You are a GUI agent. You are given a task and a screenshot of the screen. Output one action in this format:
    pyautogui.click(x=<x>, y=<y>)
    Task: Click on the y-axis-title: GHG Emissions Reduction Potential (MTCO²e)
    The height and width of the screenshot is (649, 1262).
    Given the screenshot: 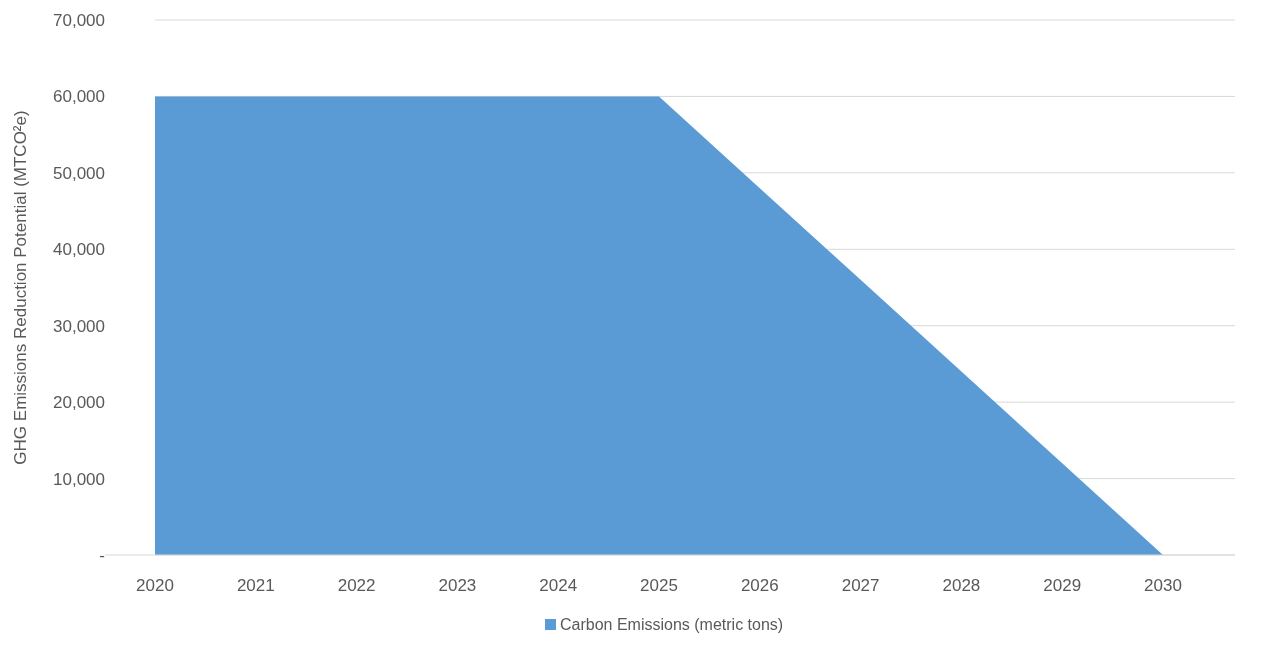 What is the action you would take?
    pyautogui.click(x=20, y=287)
    